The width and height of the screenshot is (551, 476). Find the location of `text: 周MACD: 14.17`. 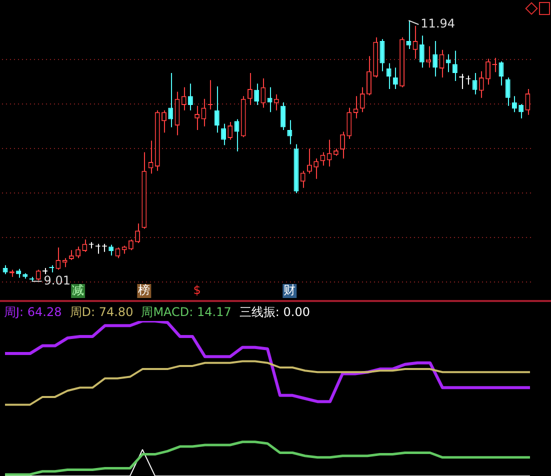

text: 周MACD: 14.17 is located at coordinates (186, 312).